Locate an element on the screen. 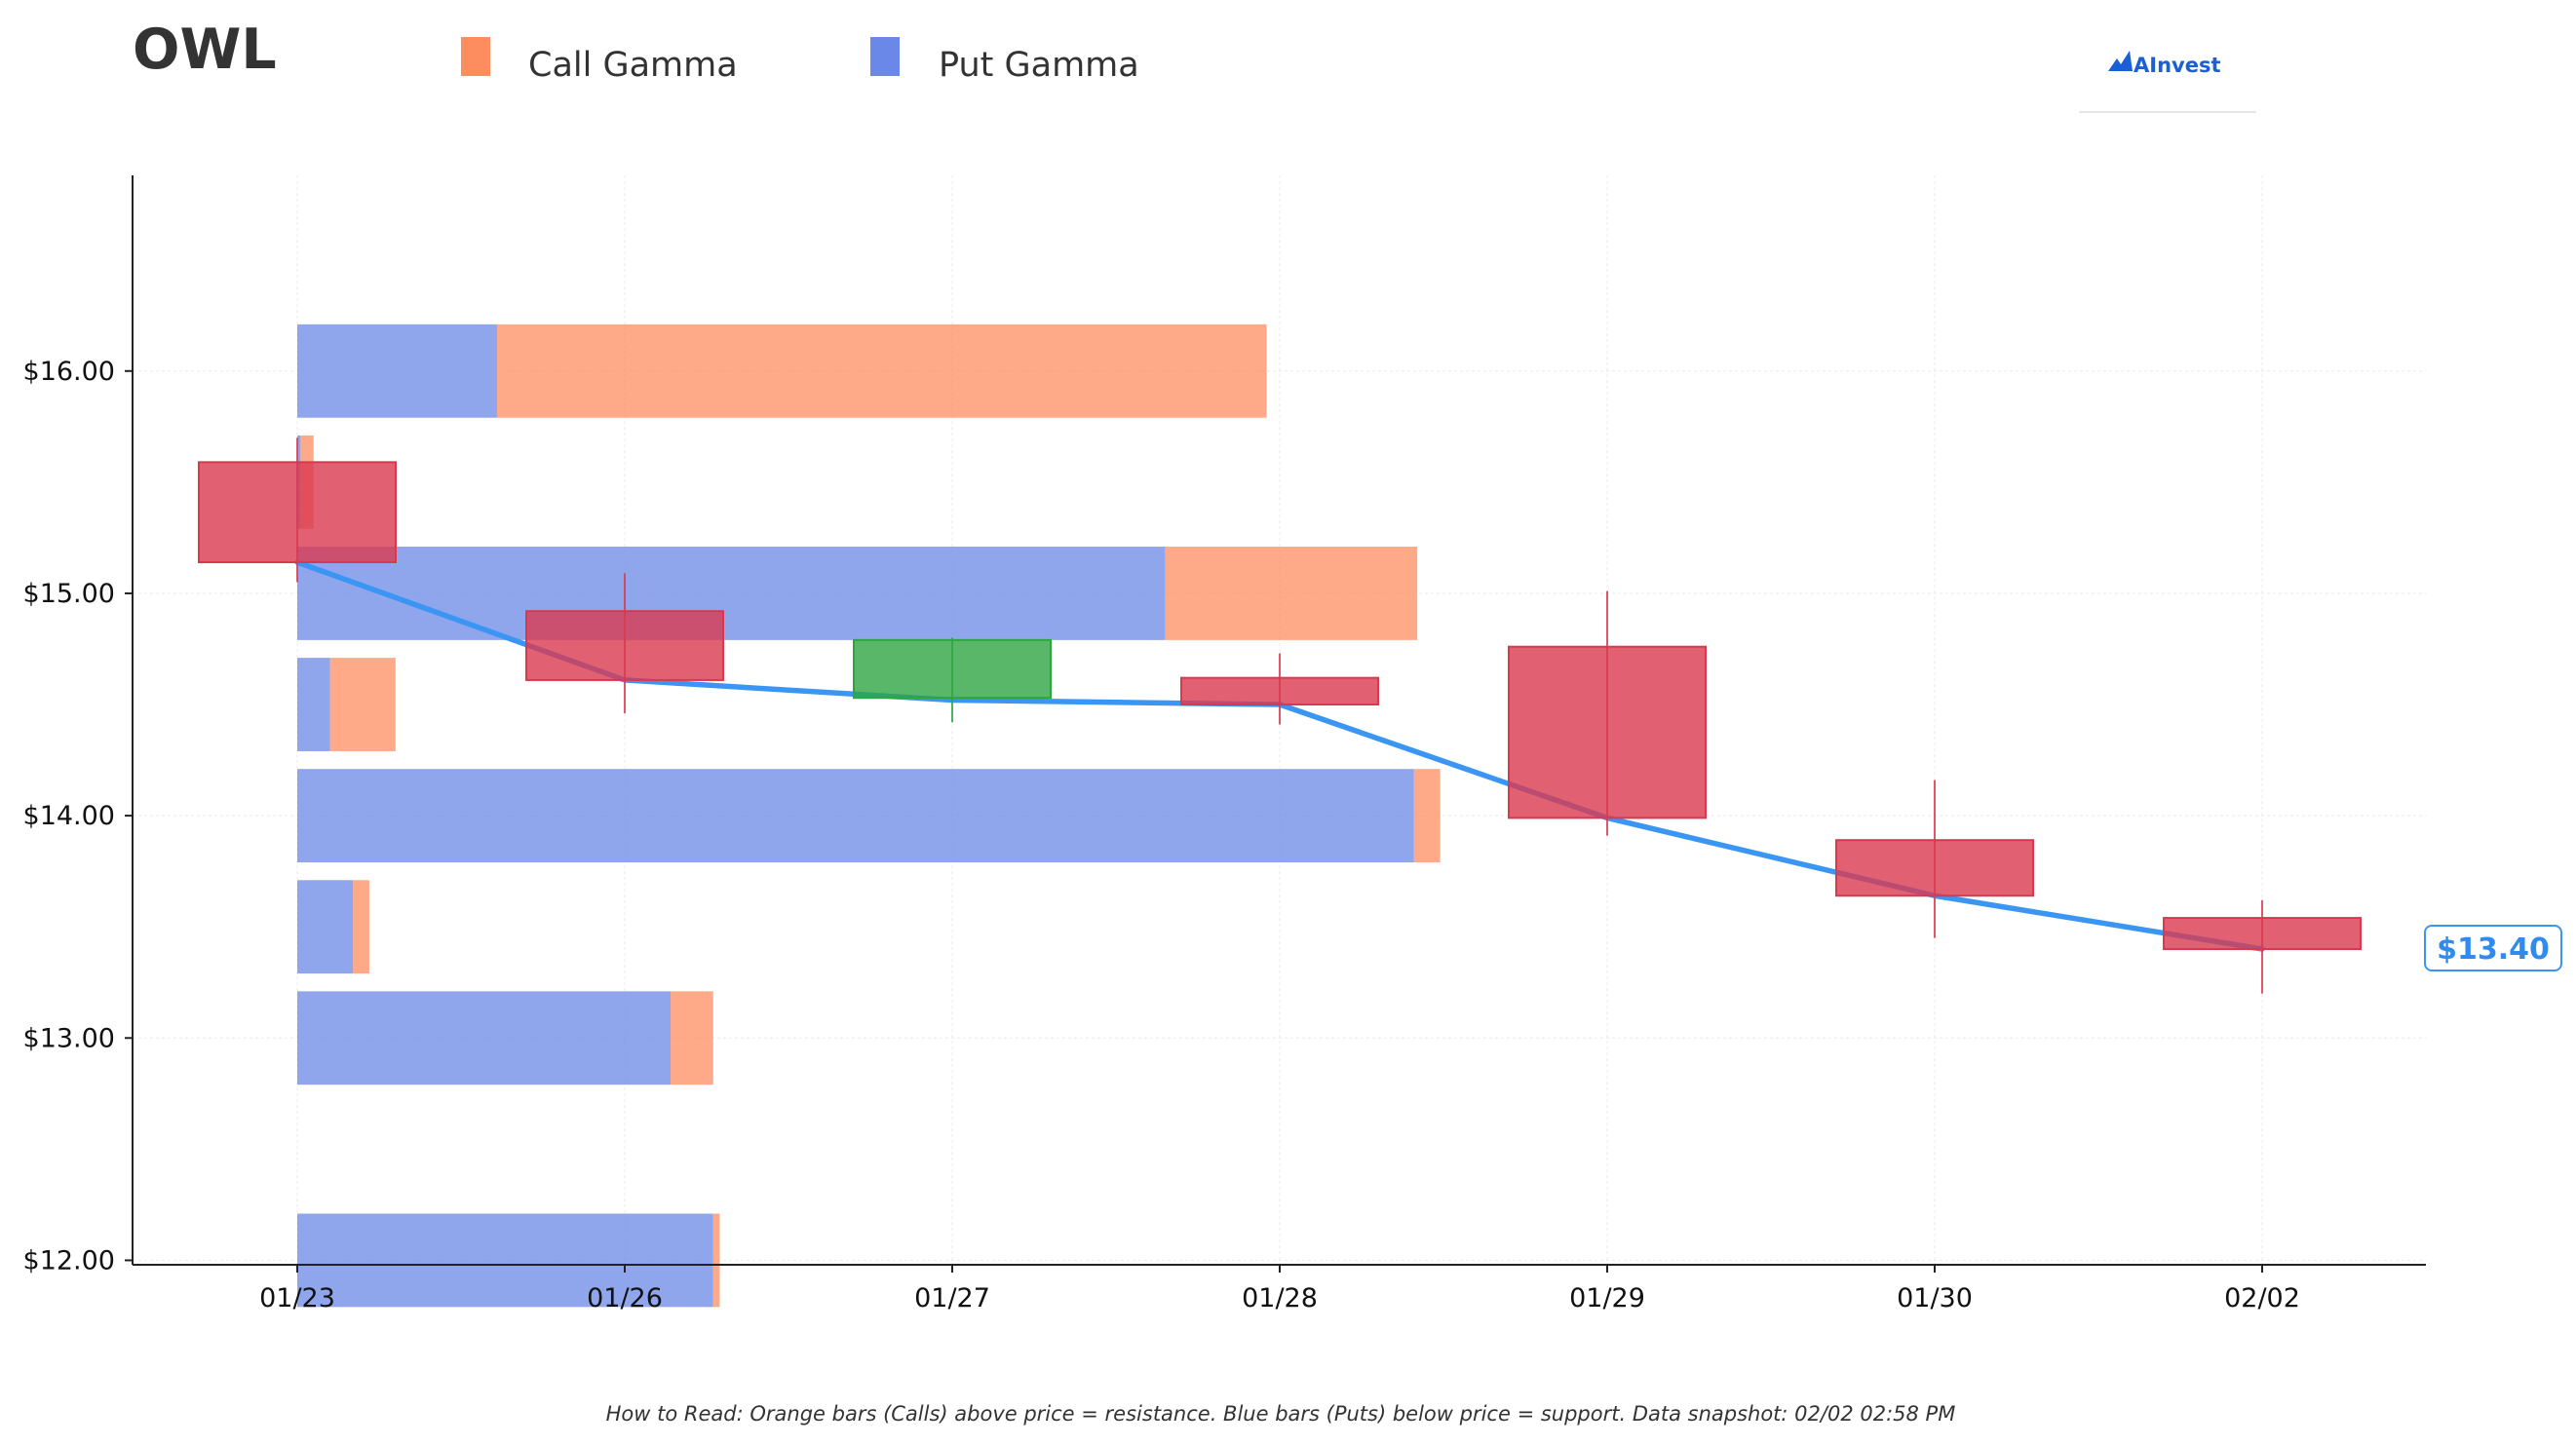 Image resolution: width=2576 pixels, height=1446 pixels. x-tick-label: 01/27 is located at coordinates (952, 1298).